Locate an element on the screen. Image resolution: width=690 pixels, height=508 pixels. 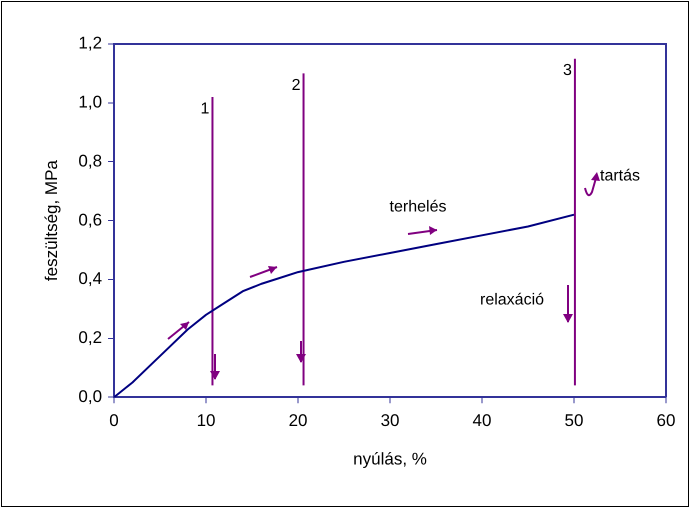
annotation: relaxáció is located at coordinates (512, 299).